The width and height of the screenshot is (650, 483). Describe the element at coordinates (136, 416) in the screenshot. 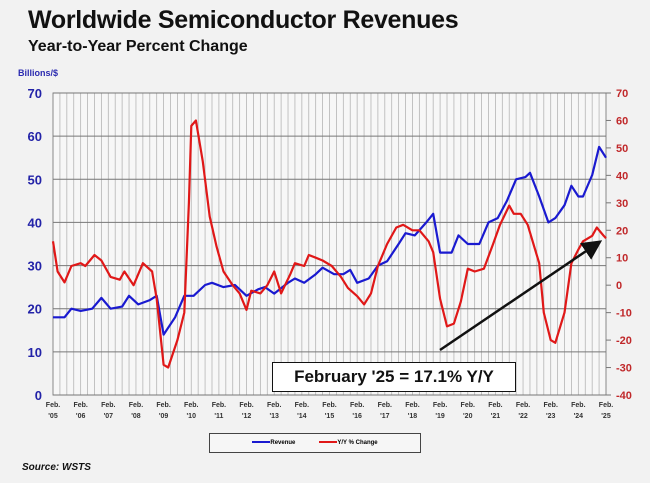

I see `x-axis-tick-label: '08` at that location.